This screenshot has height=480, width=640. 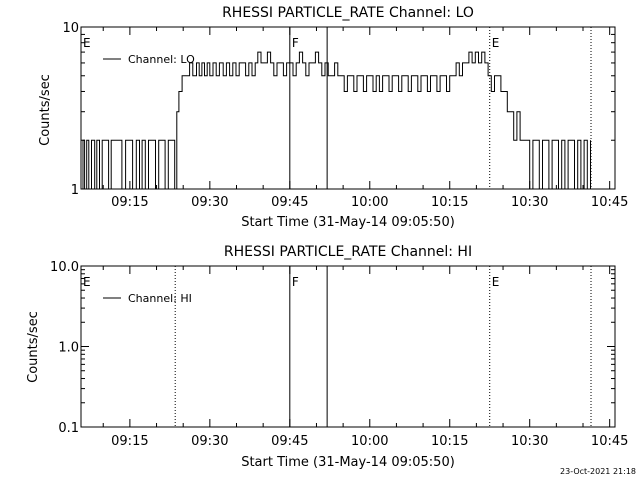 I want to click on plot-timestamp: 23-Oct-2021 21:18, so click(x=598, y=471).